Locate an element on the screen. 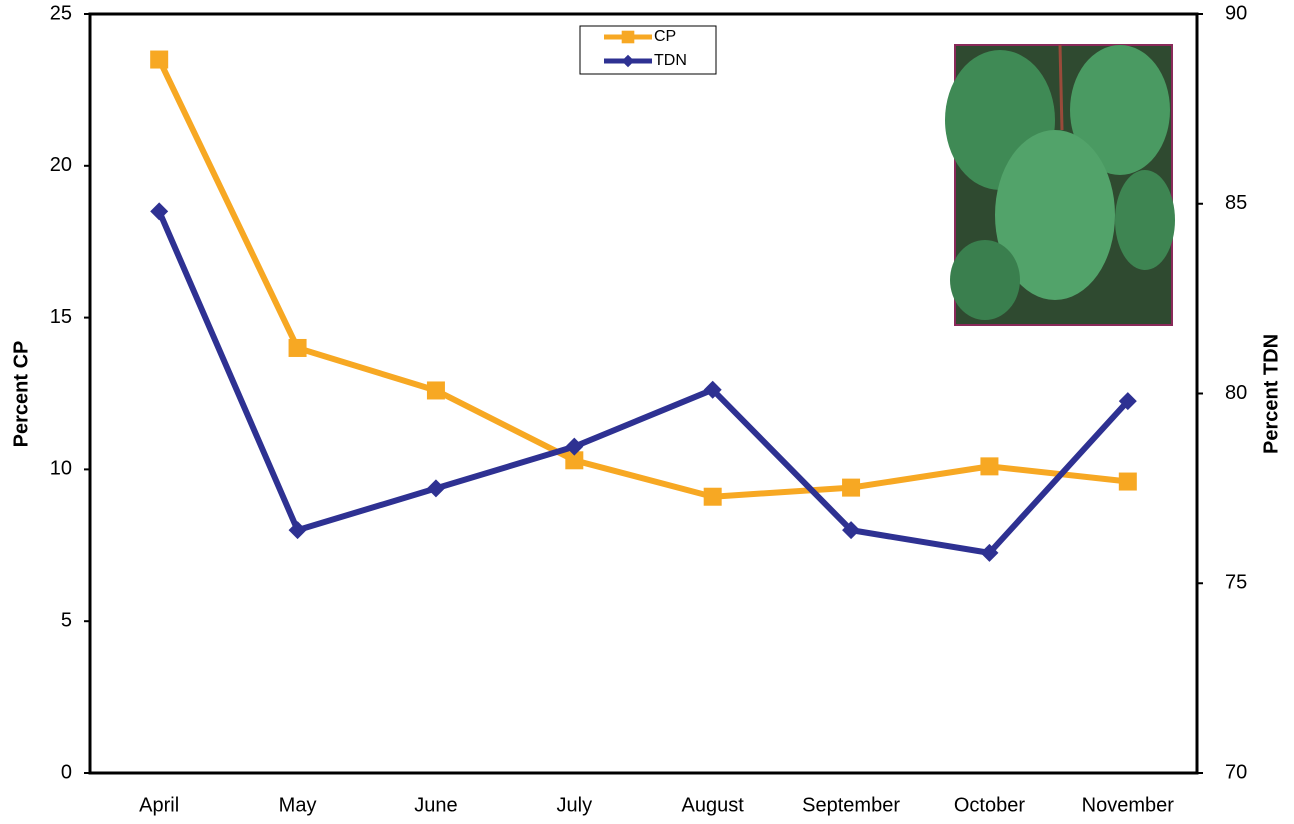  y2-axis-title: Percent TDN is located at coordinates (1271, 394).